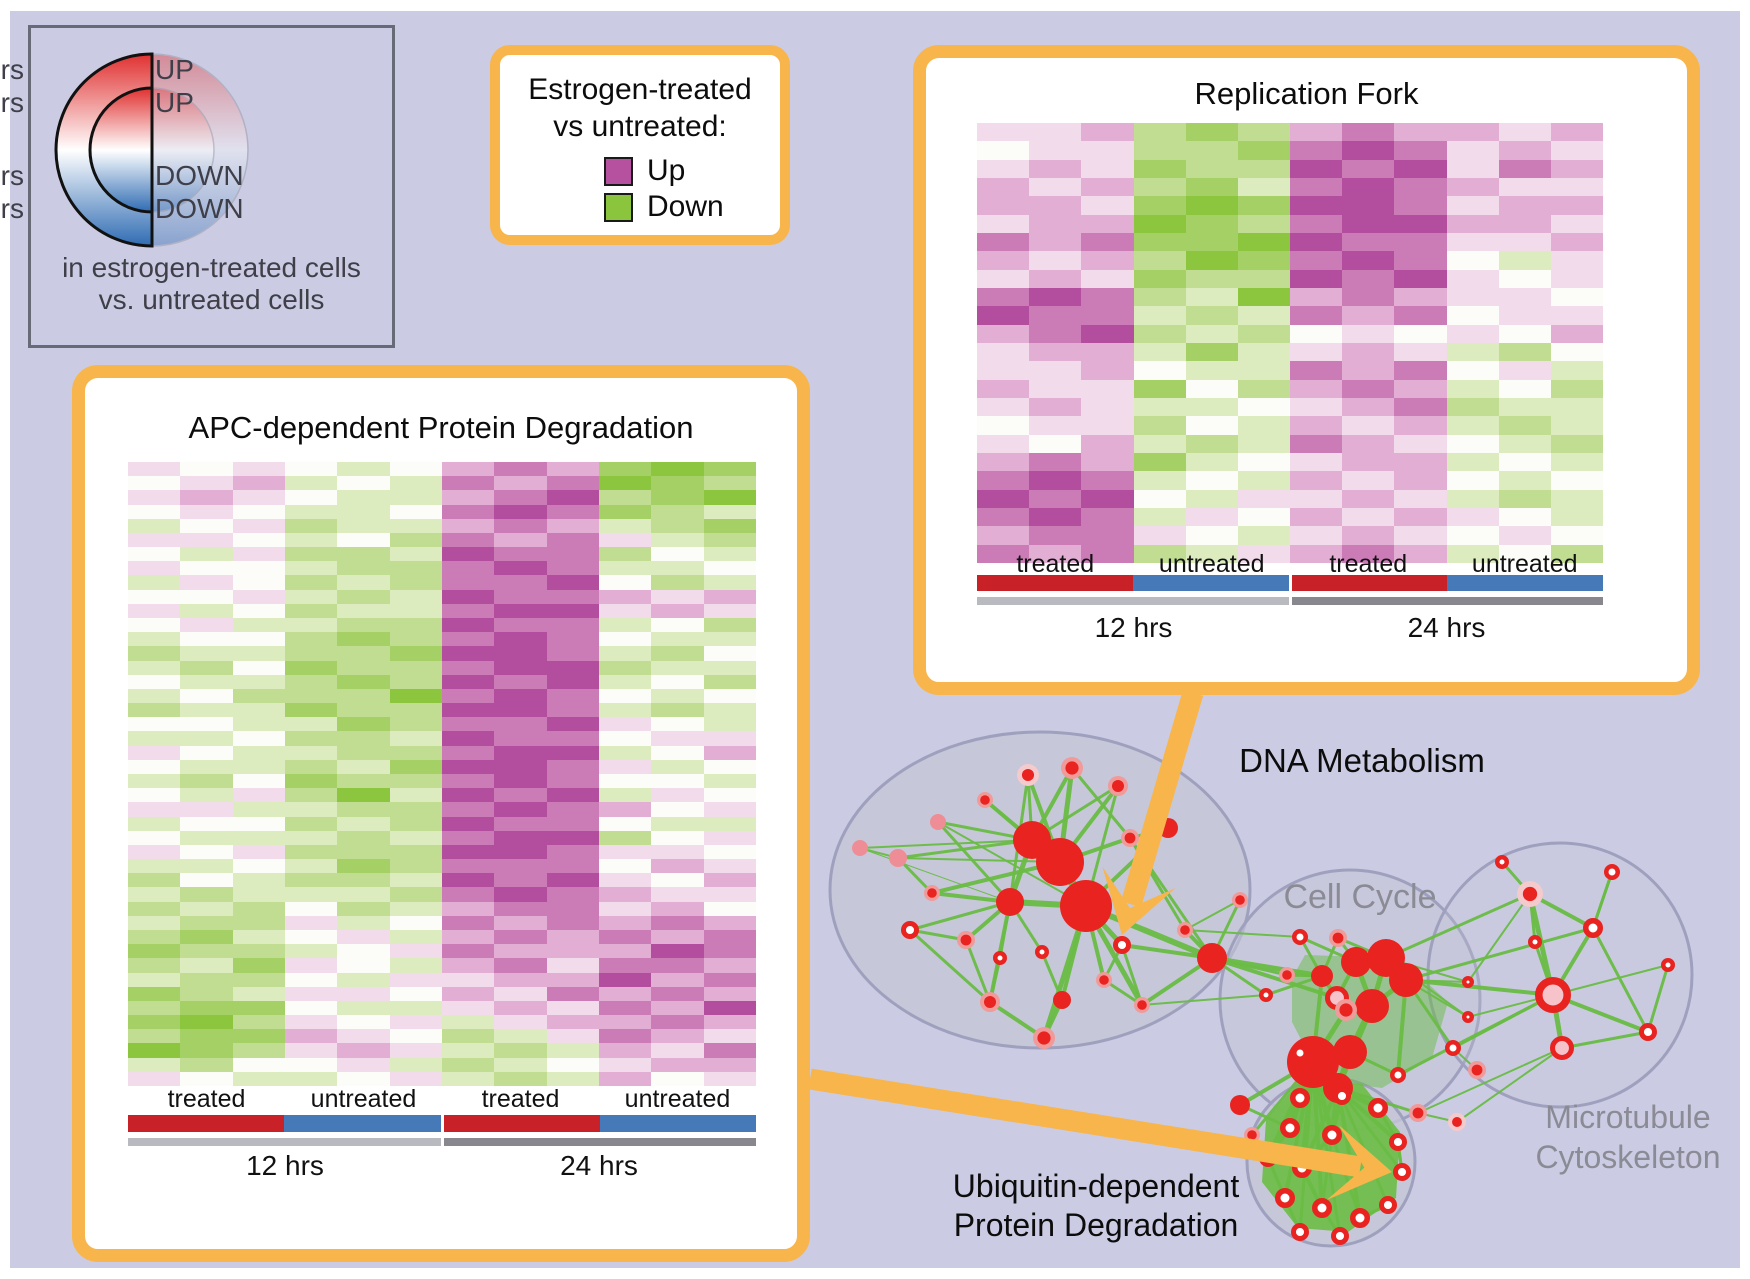  I want to click on legend-footer-line2: vs. untreated cells, so click(211, 299).